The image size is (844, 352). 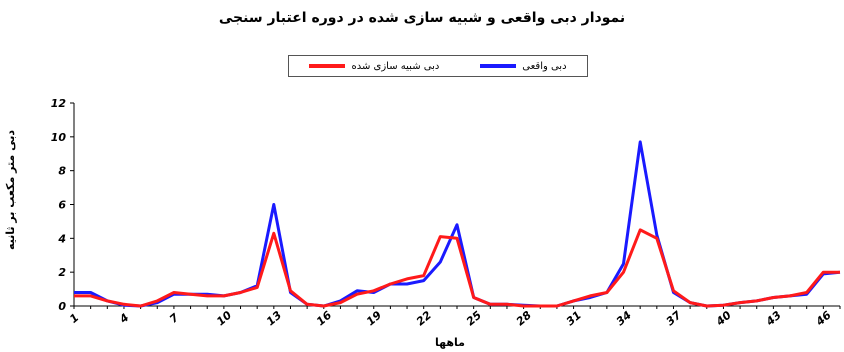 I want to click on y-tick-label: 10, so click(x=59, y=137).